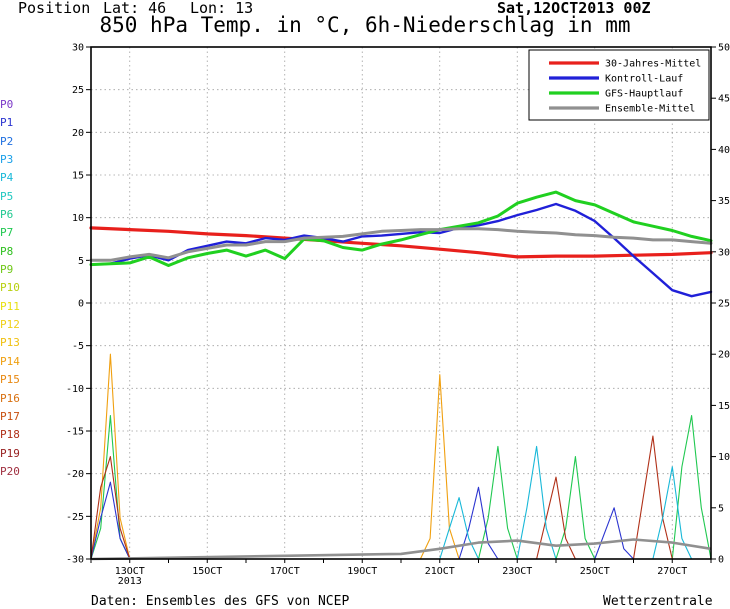 The image size is (730, 609). I want to click on left-tick-label: 25, so click(78, 90).